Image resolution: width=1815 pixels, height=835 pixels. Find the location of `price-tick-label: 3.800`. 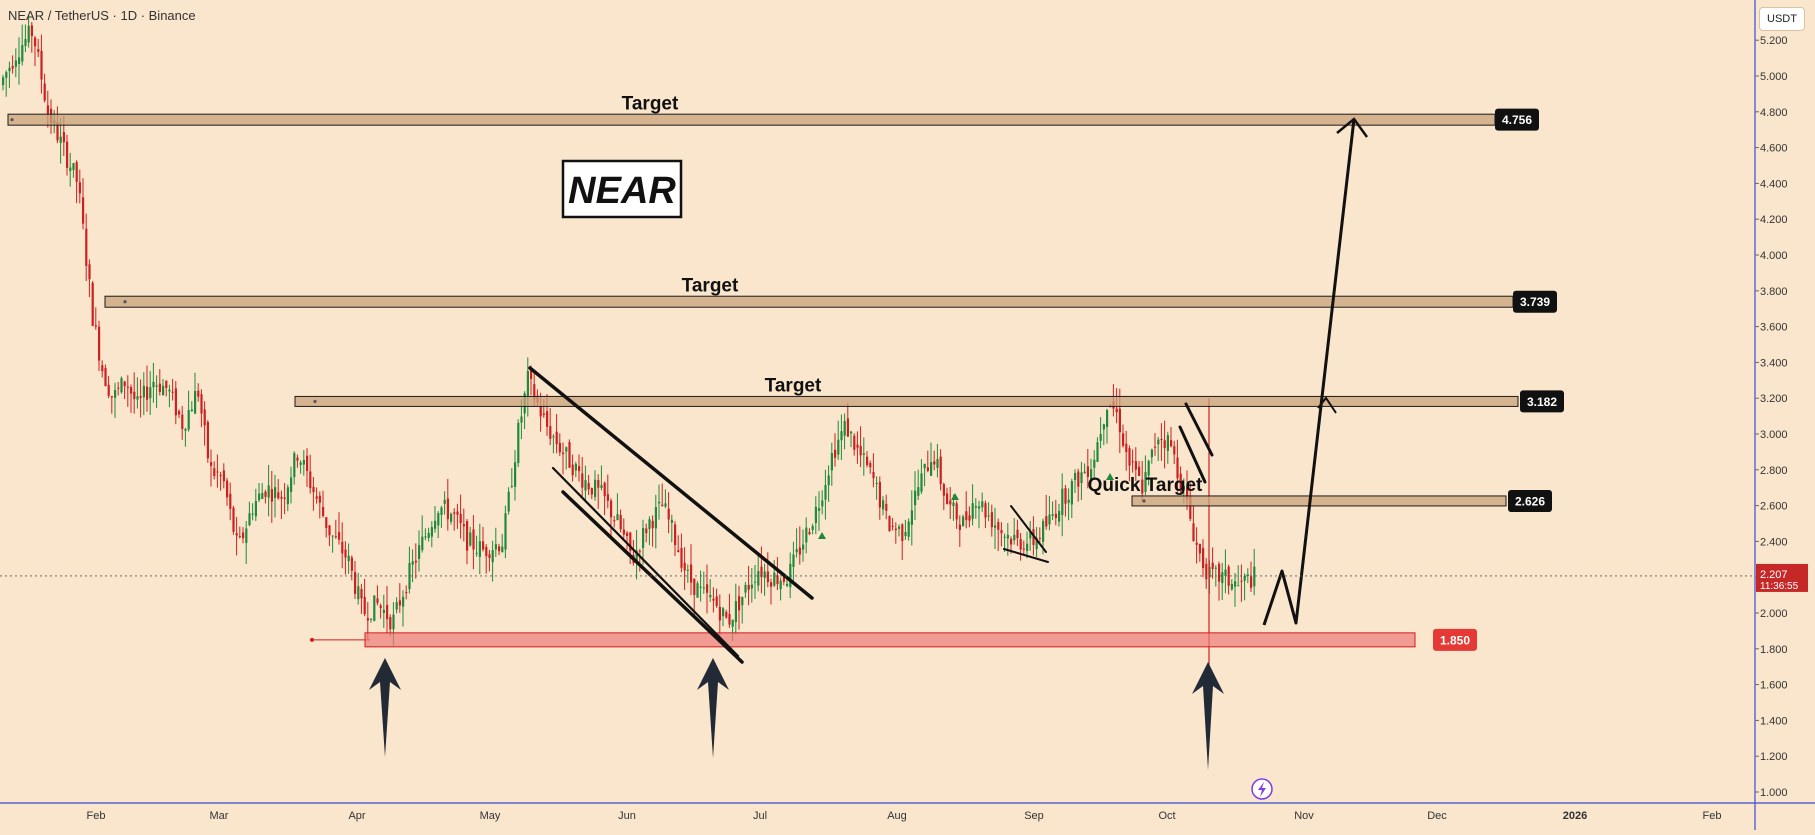

price-tick-label: 3.800 is located at coordinates (1774, 292).